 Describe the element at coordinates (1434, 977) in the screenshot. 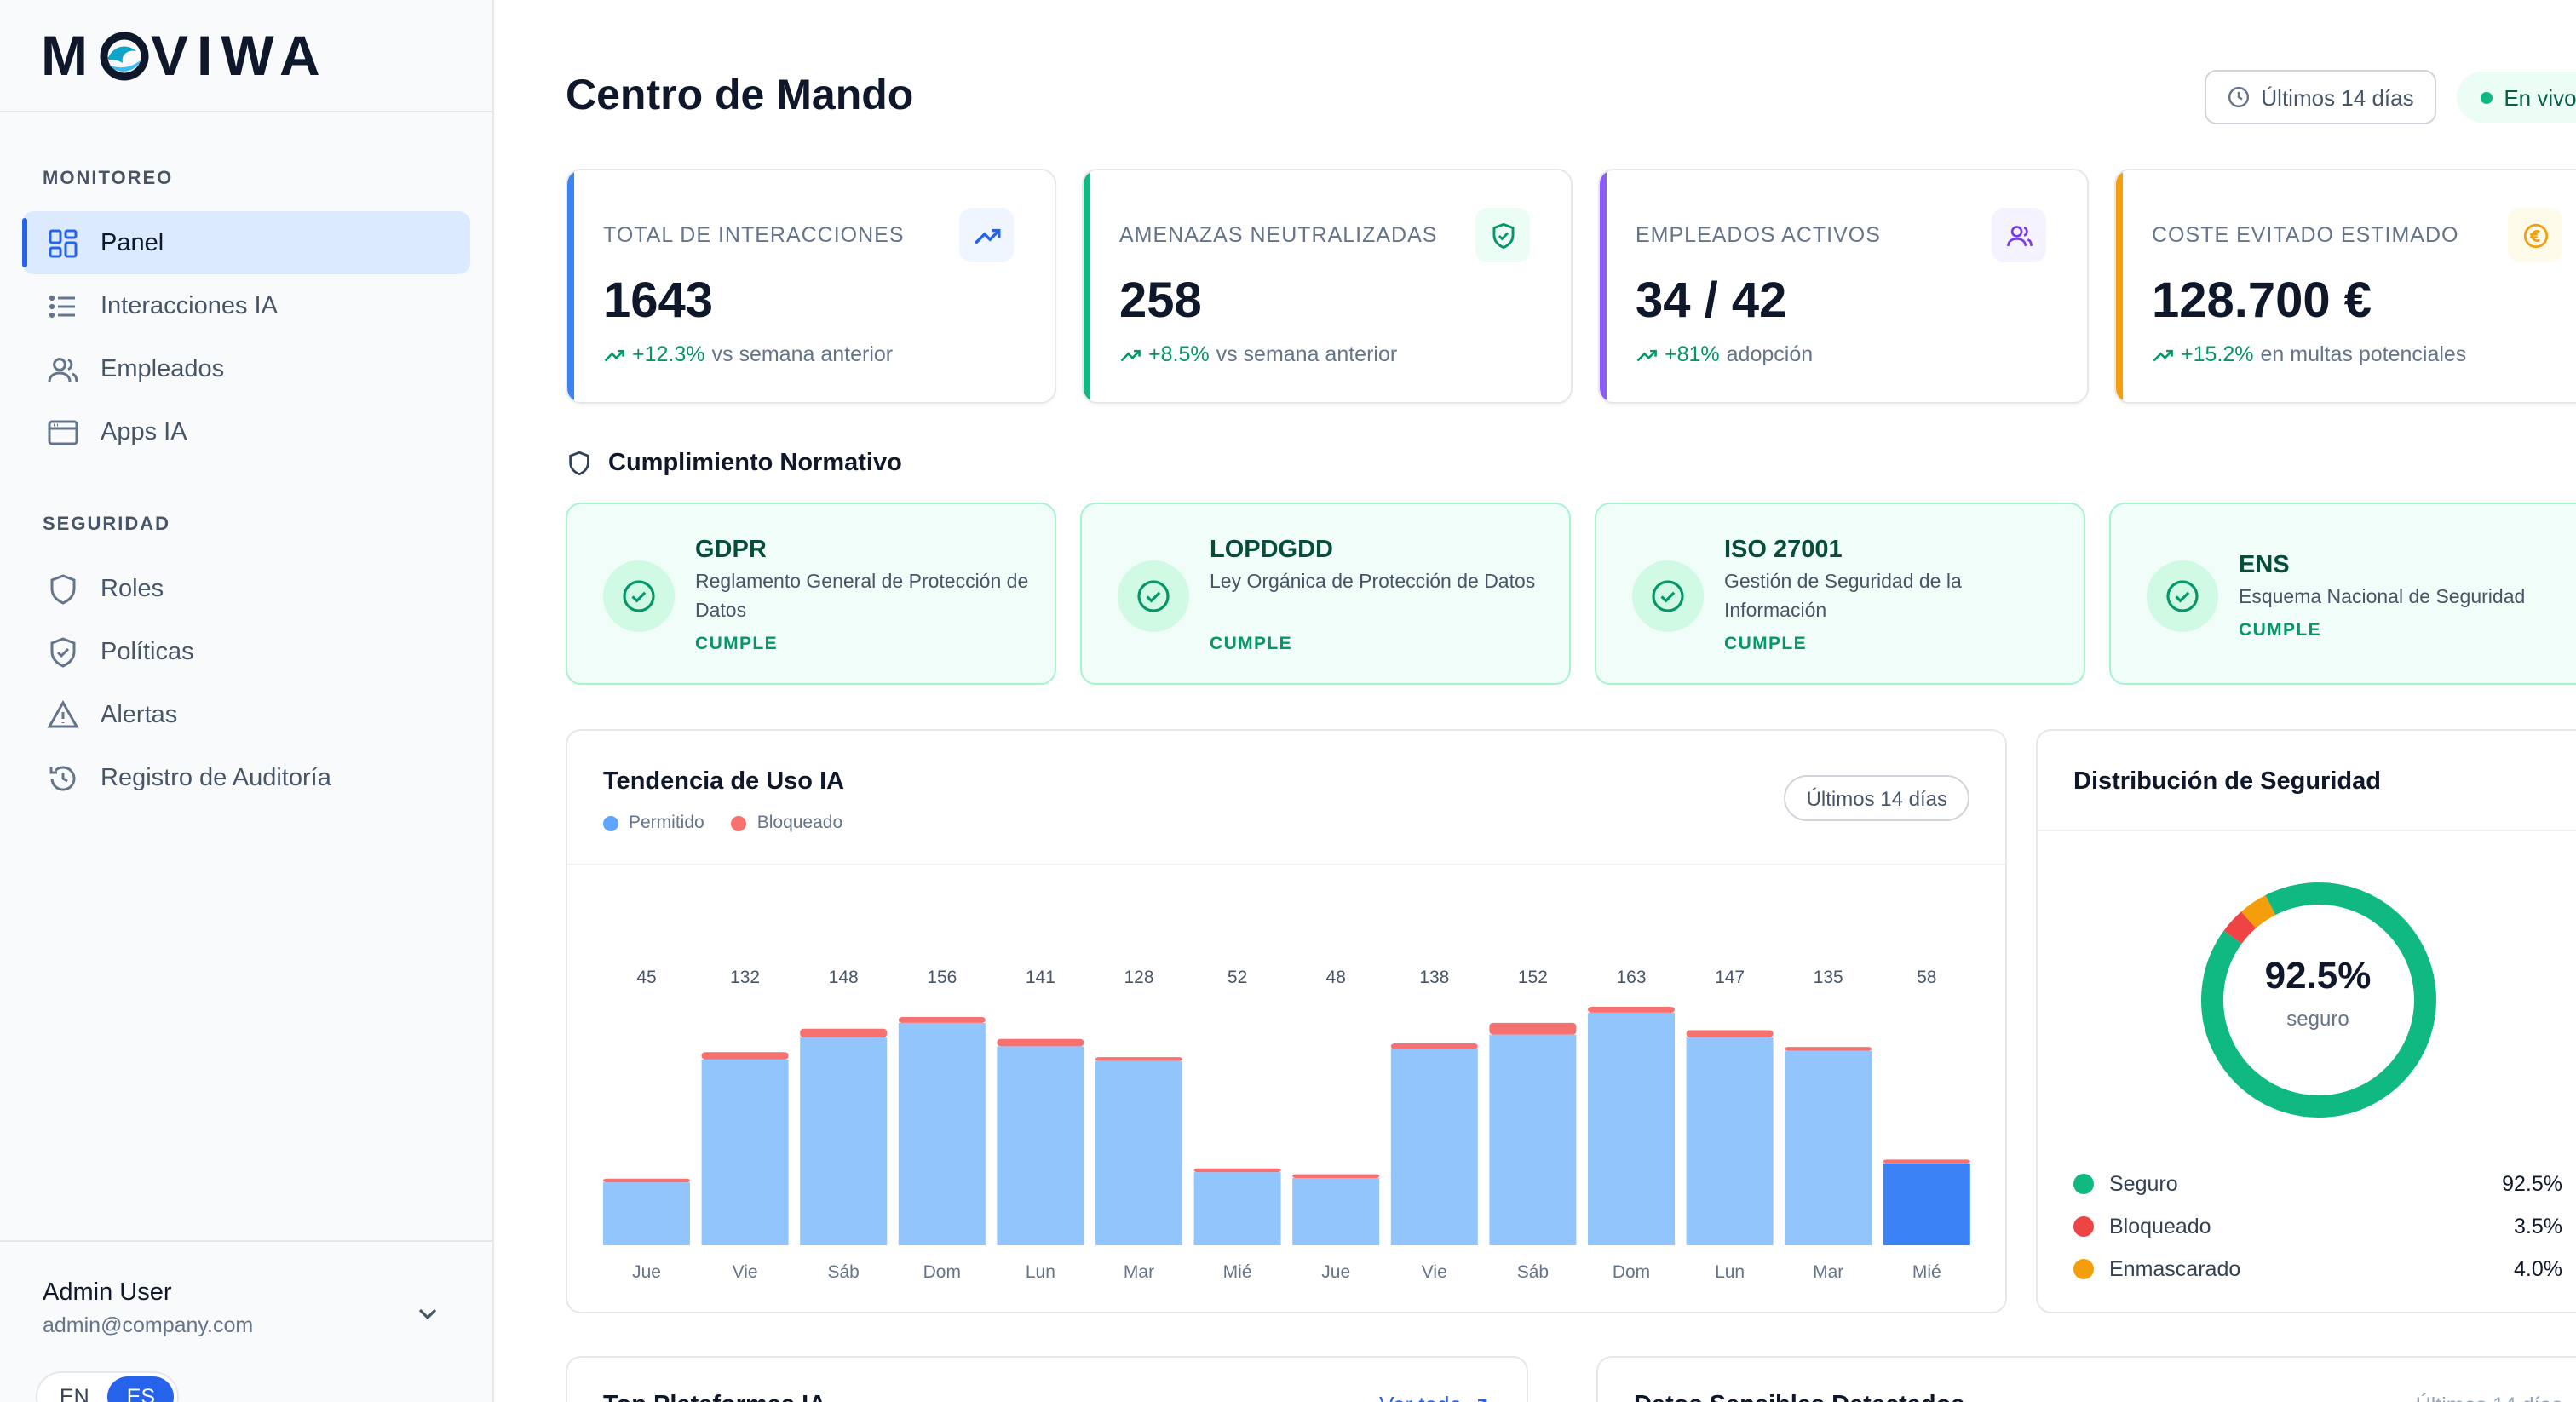

I see `bar-total-label: 138` at that location.